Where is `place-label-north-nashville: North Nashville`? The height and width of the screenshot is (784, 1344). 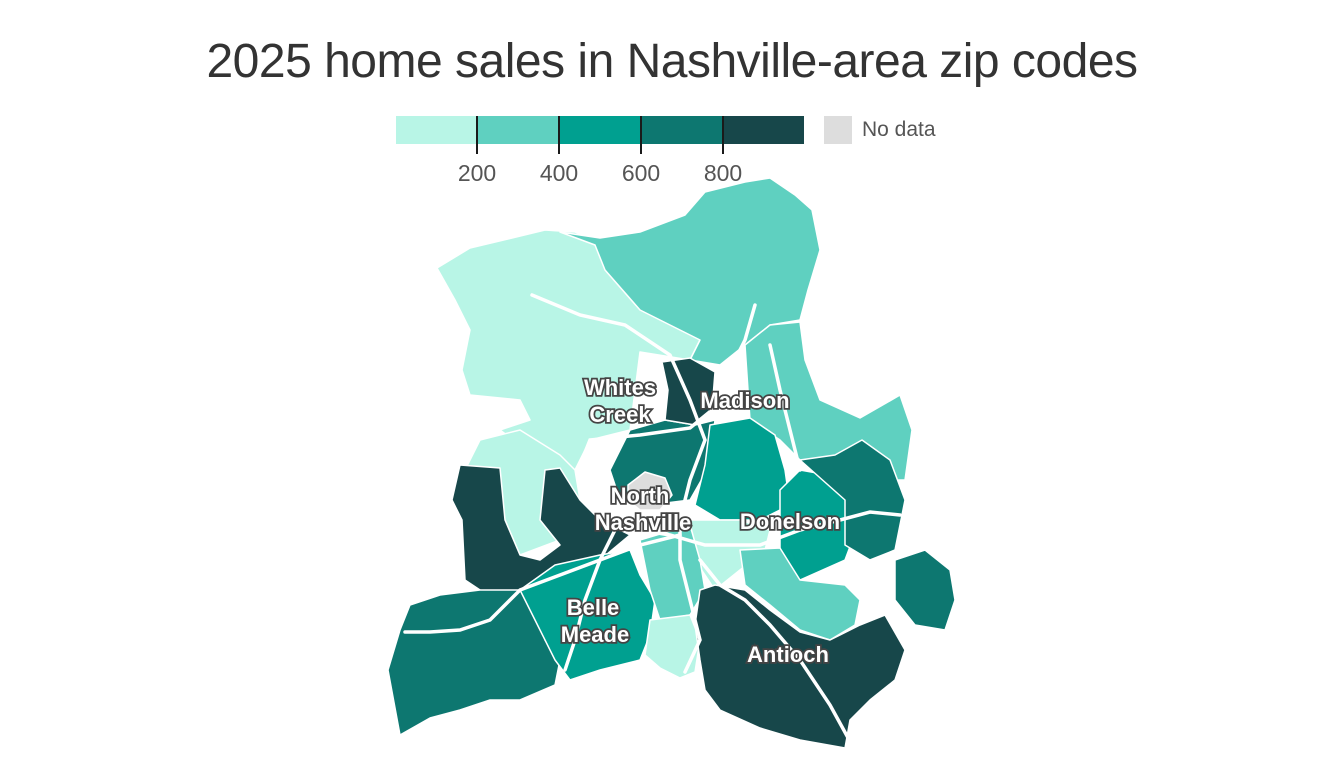
place-label-north-nashville: North Nashville is located at coordinates (643, 509).